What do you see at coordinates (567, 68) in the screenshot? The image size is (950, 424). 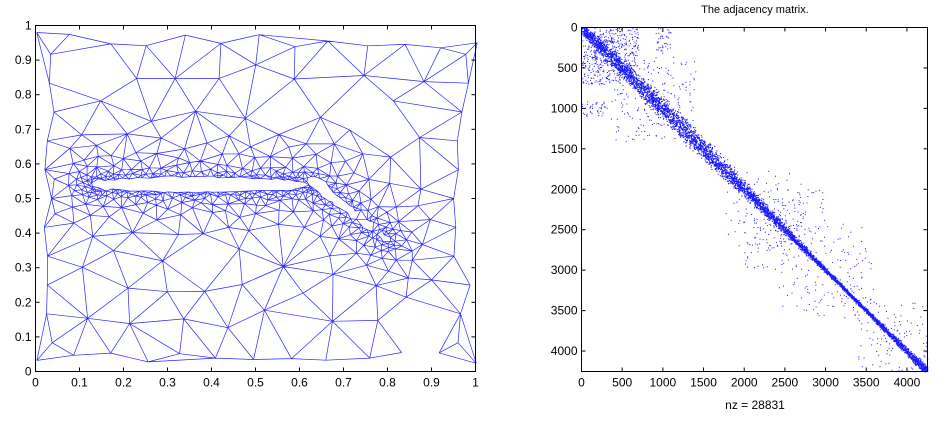 I see `y-tick-label: 500` at bounding box center [567, 68].